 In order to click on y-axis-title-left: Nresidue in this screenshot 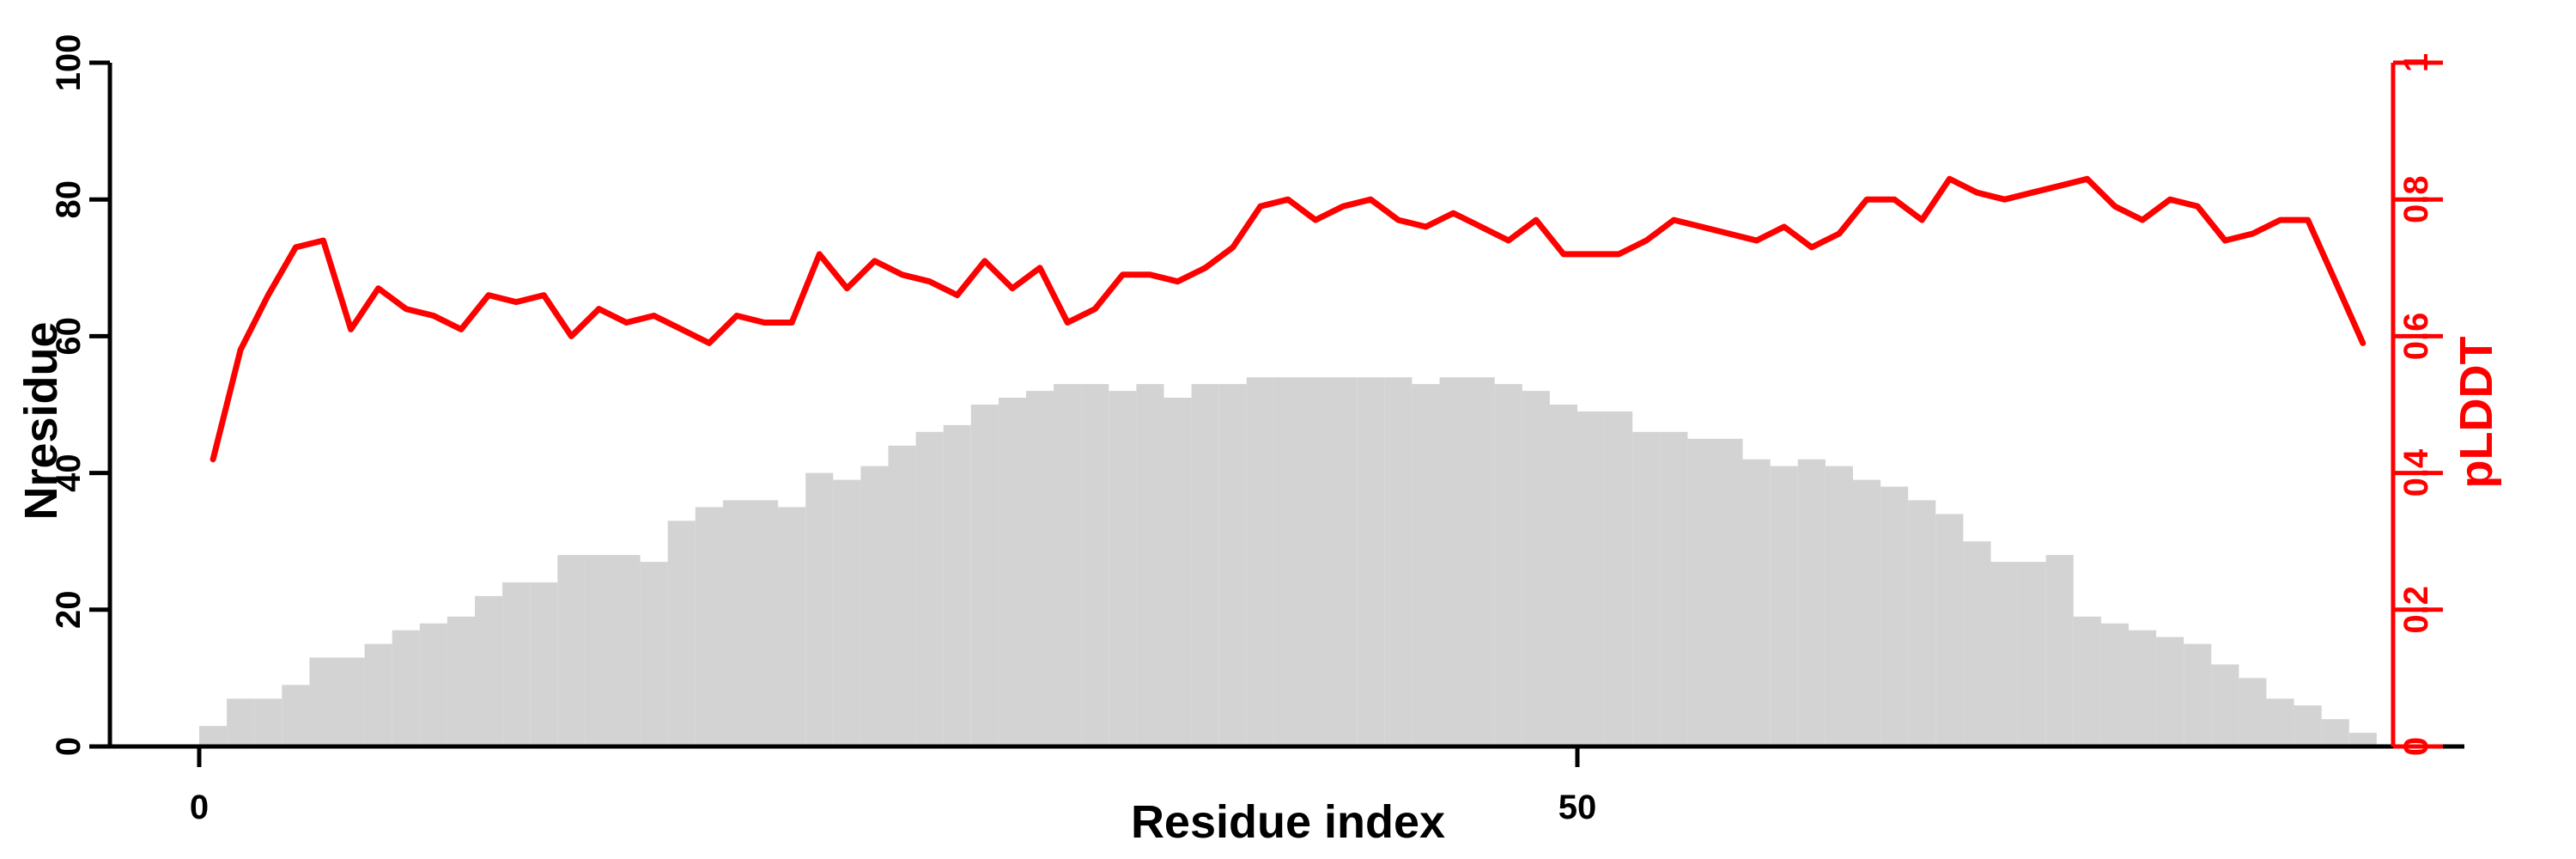, I will do `click(41, 421)`.